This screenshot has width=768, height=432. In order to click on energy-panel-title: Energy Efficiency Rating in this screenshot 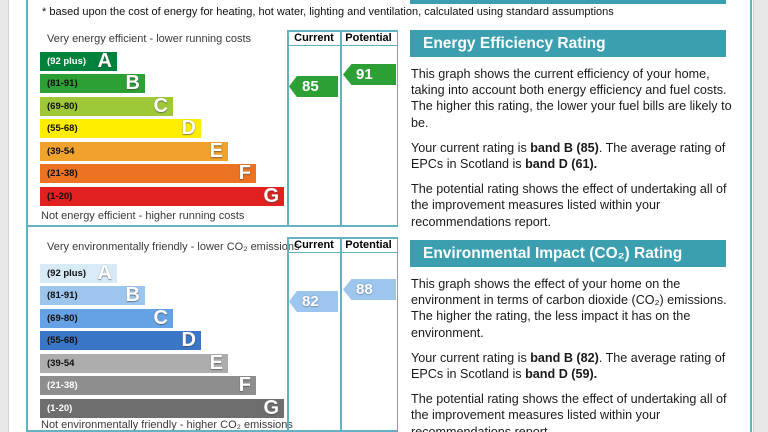, I will do `click(568, 43)`.